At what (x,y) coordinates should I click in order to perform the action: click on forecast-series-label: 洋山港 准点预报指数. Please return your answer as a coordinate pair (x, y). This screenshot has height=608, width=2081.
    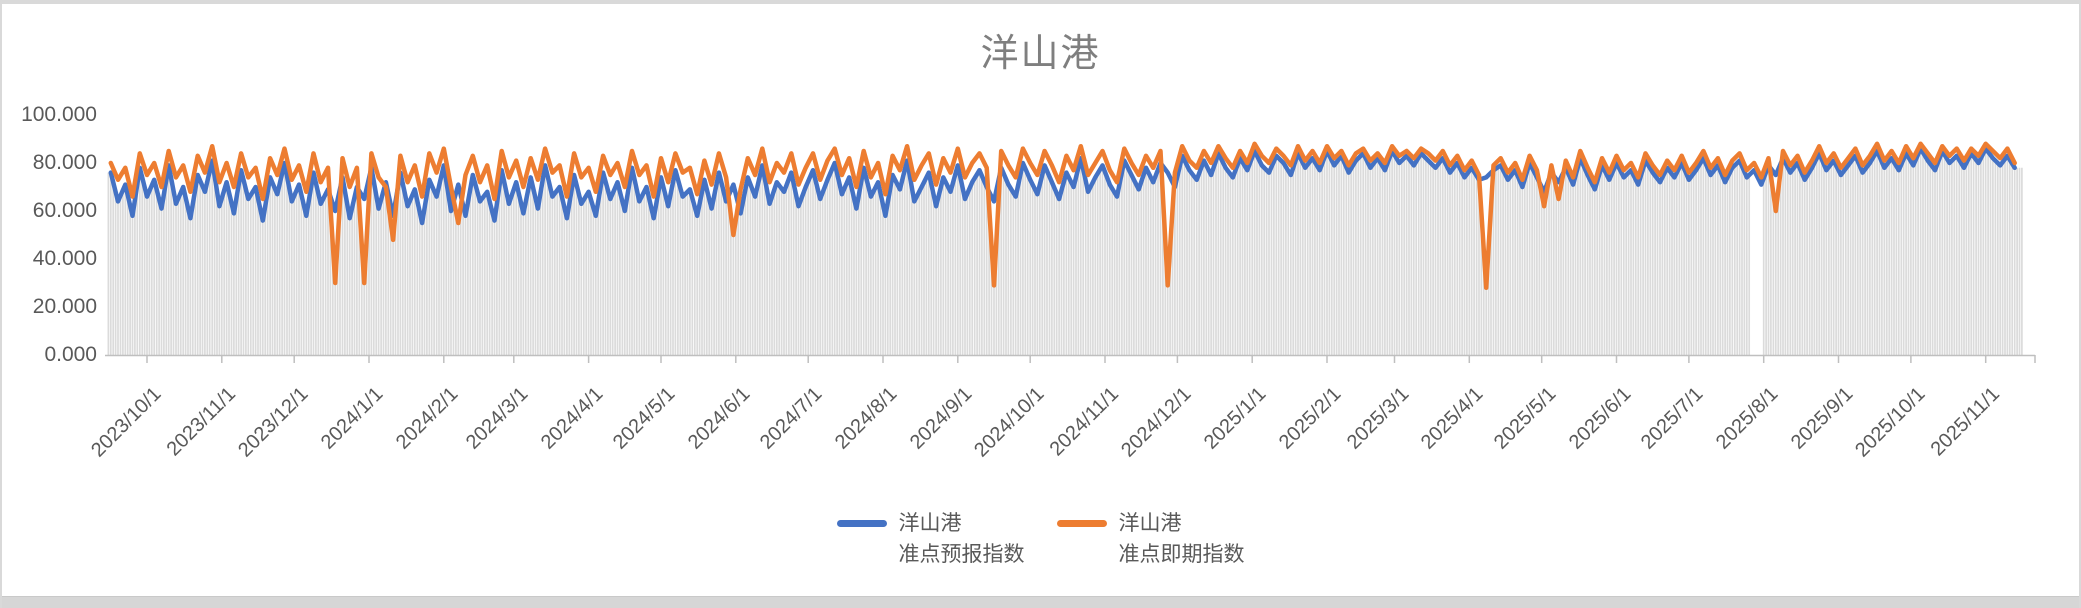
    Looking at the image, I should click on (962, 539).